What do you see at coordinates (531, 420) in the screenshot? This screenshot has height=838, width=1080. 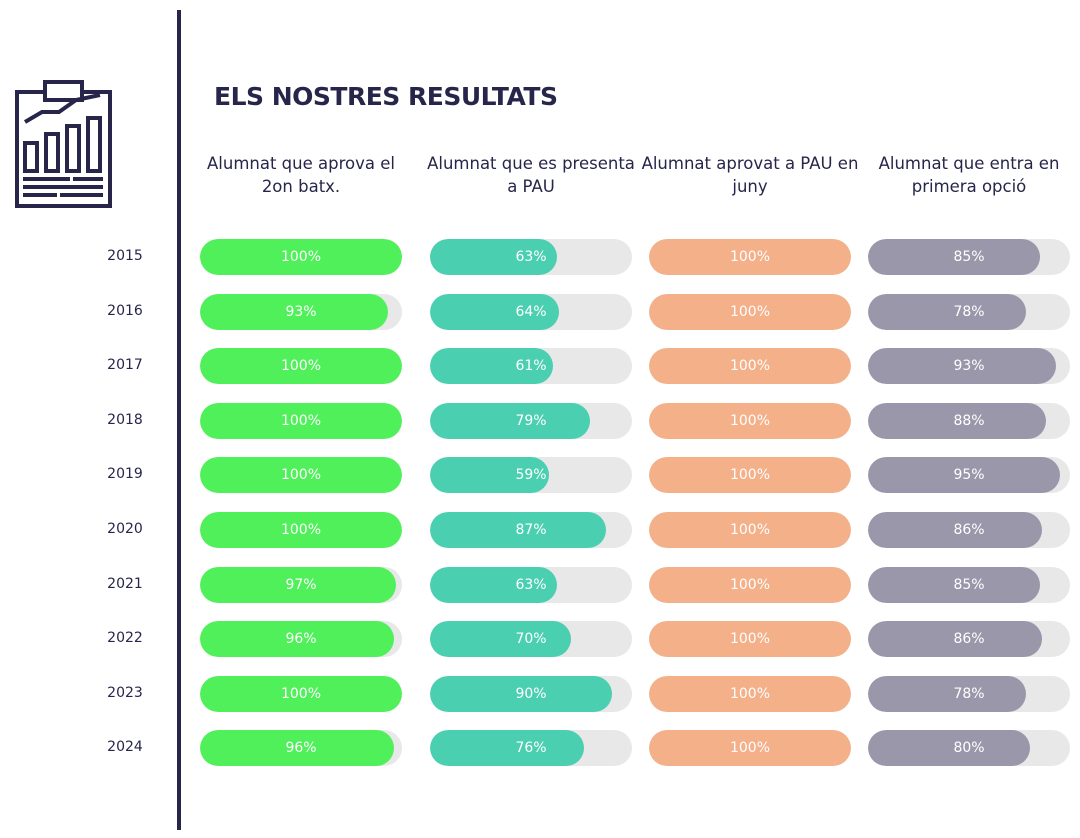 I see `value-label: 79%` at bounding box center [531, 420].